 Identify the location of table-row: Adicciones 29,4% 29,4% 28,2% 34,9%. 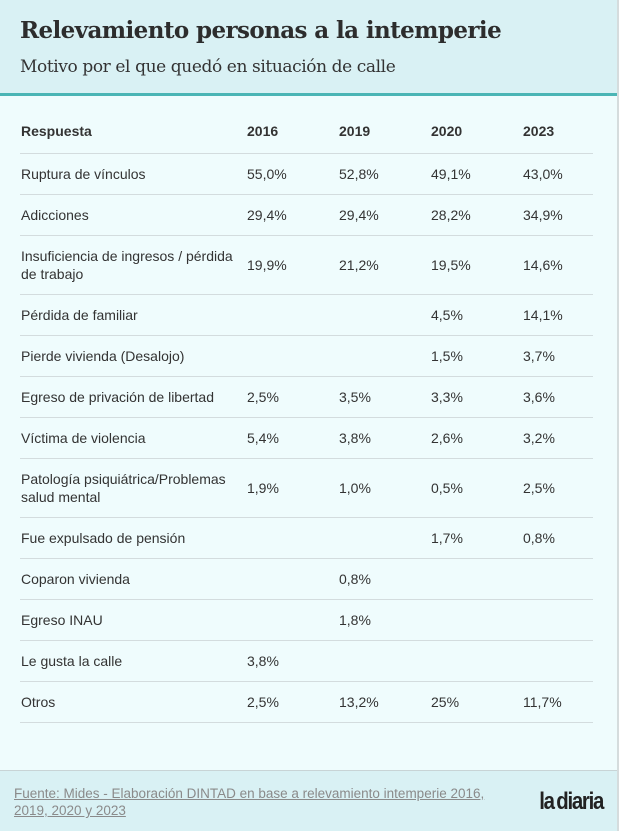
(306, 215).